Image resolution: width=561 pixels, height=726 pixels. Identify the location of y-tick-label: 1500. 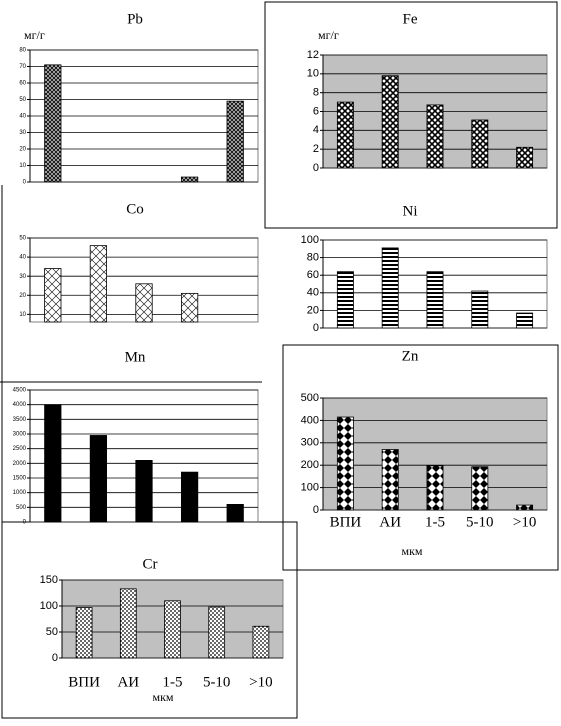
(20, 479).